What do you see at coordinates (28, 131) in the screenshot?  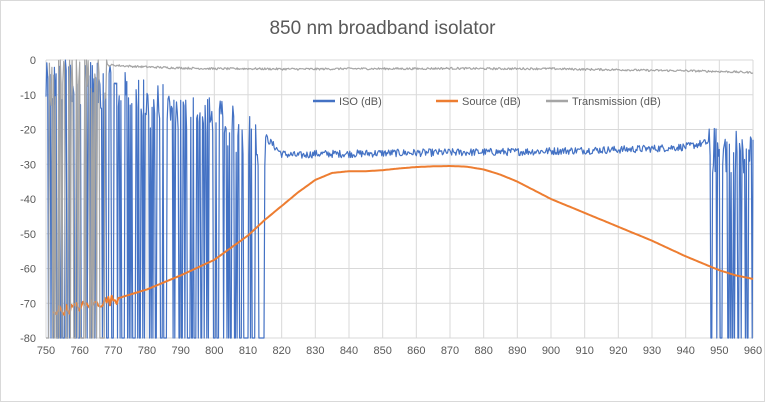 I see `y-tick-label: -20` at bounding box center [28, 131].